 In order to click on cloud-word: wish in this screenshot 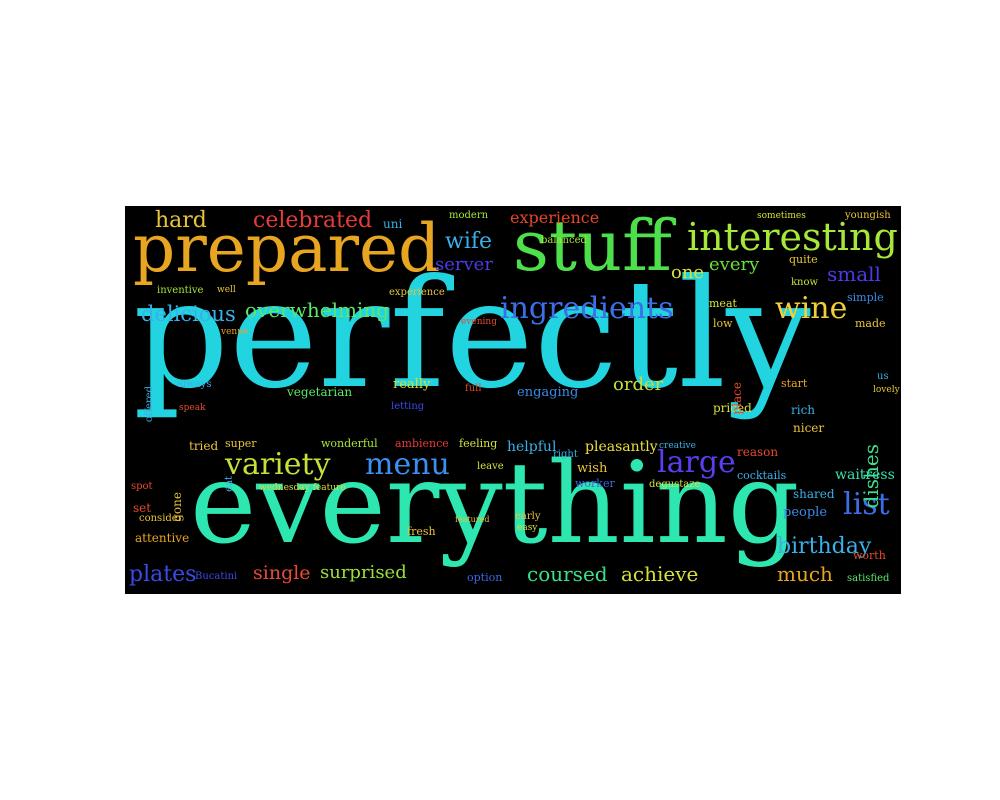, I will do `click(592, 468)`.